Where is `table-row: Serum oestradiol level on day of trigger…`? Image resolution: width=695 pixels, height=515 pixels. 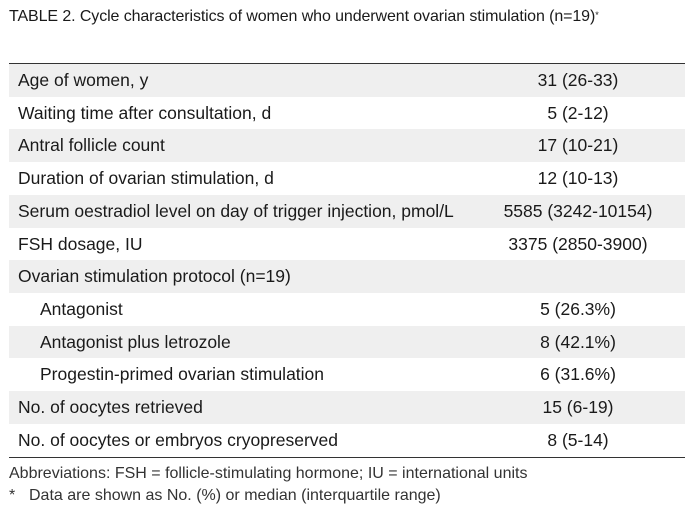
table-row: Serum oestradiol level on day of trigger… is located at coordinates (347, 211).